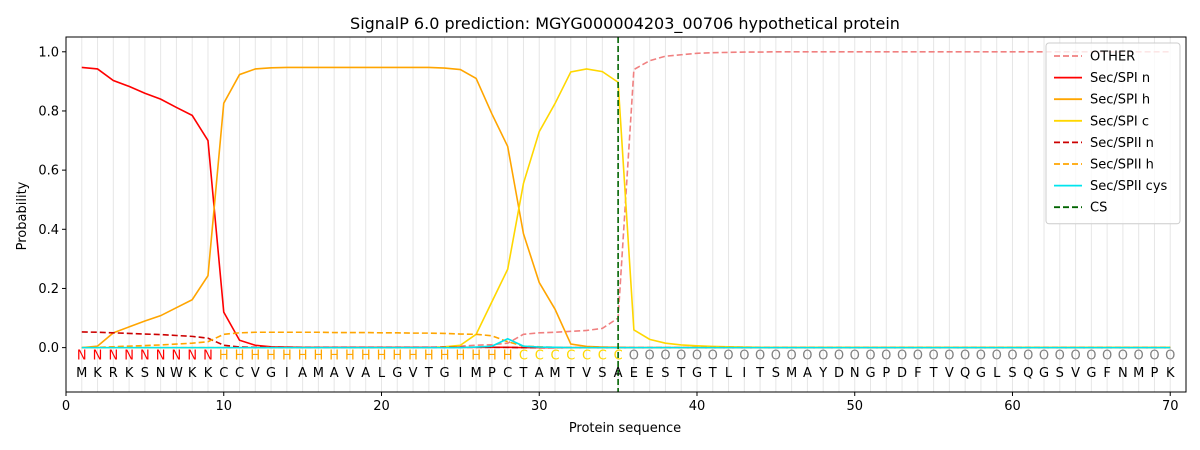 The height and width of the screenshot is (450, 1200). I want to click on y-tick-label: 0.2, so click(48, 289).